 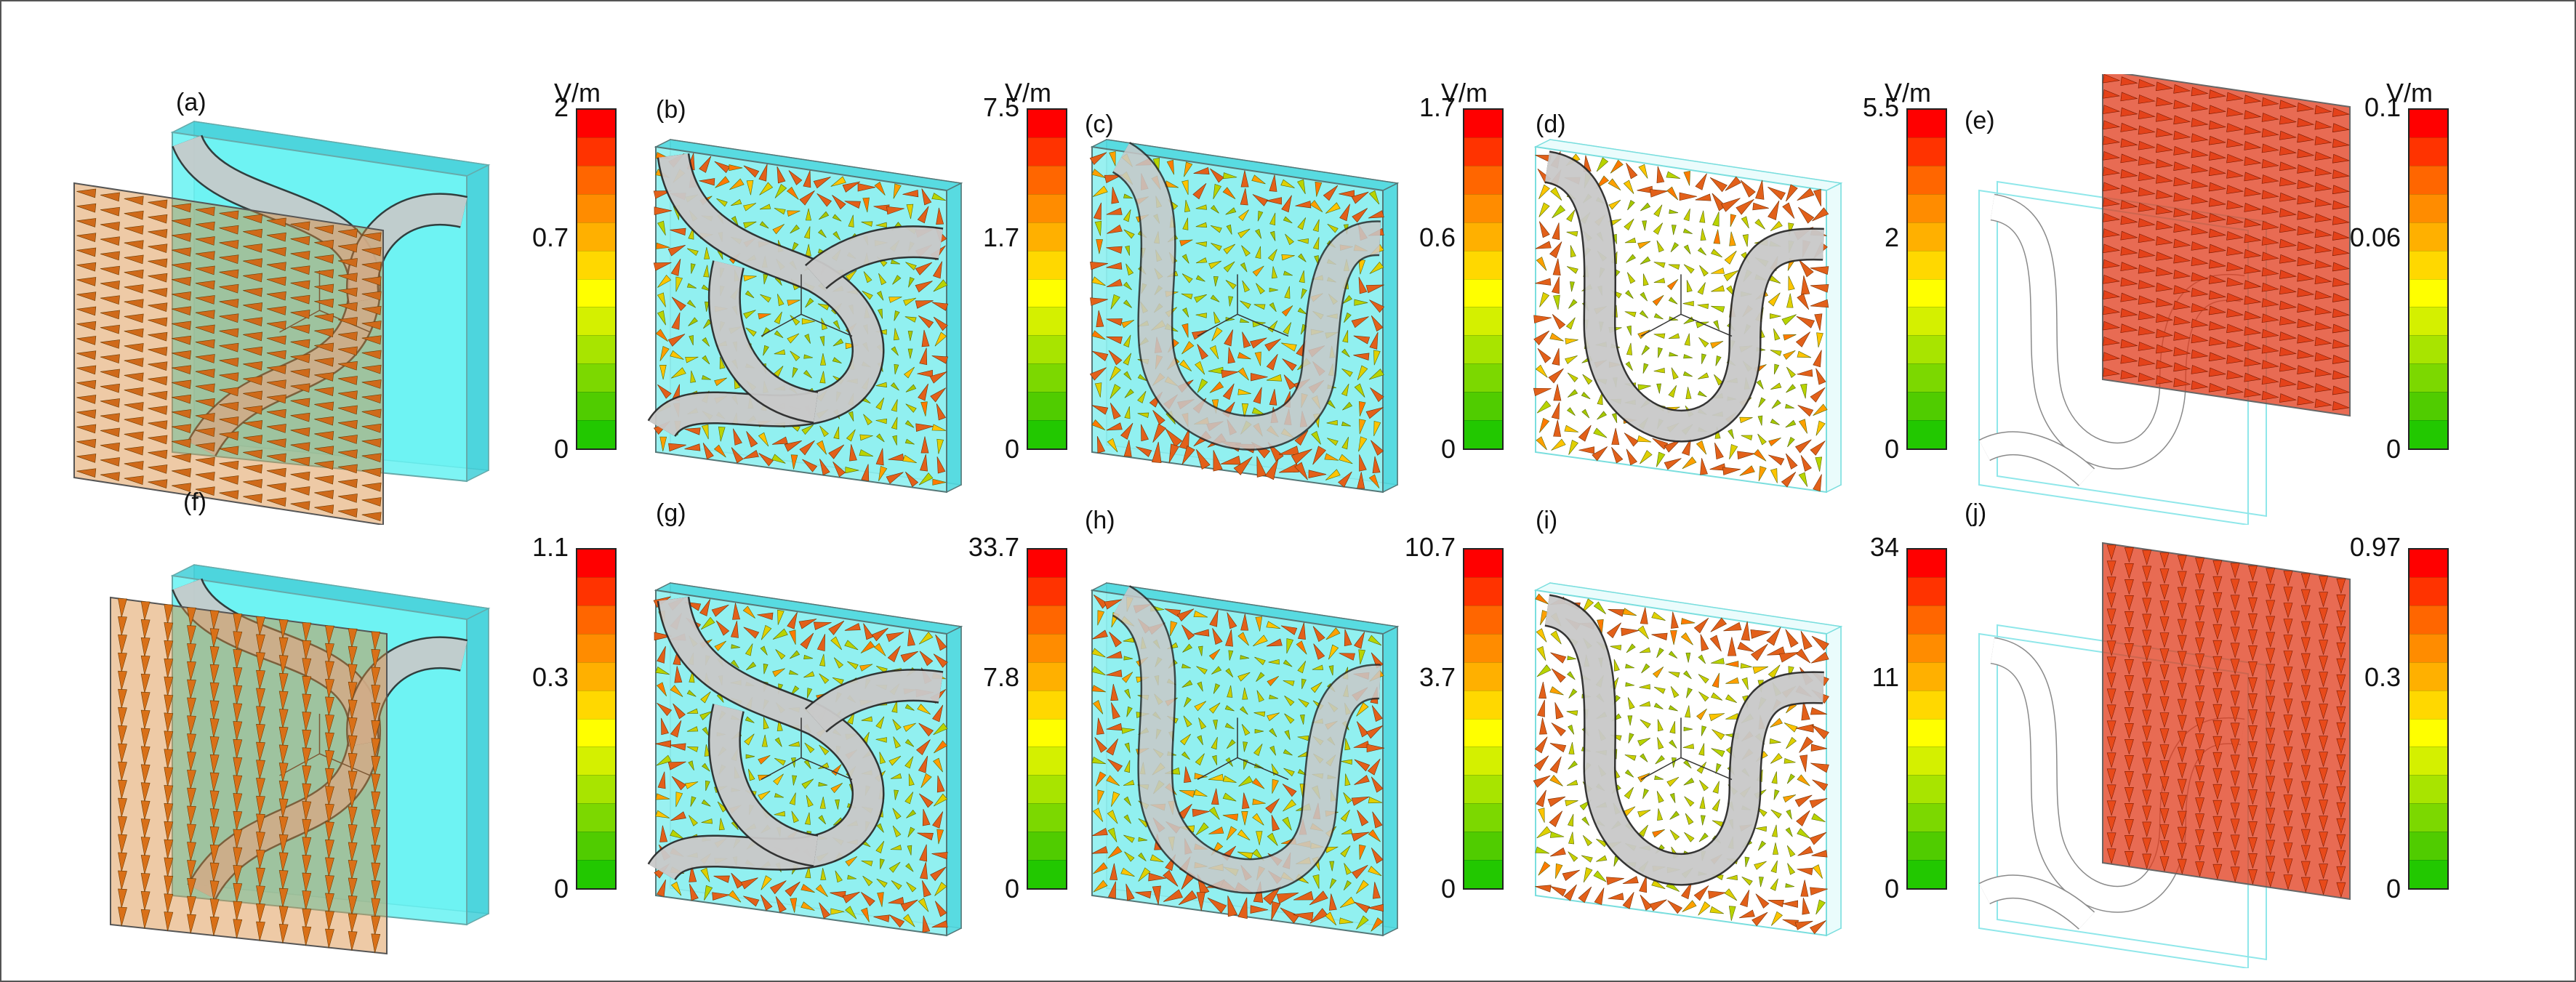 I want to click on panel-f: (f) 1.1 0.3 0, so click(x=321, y=728).